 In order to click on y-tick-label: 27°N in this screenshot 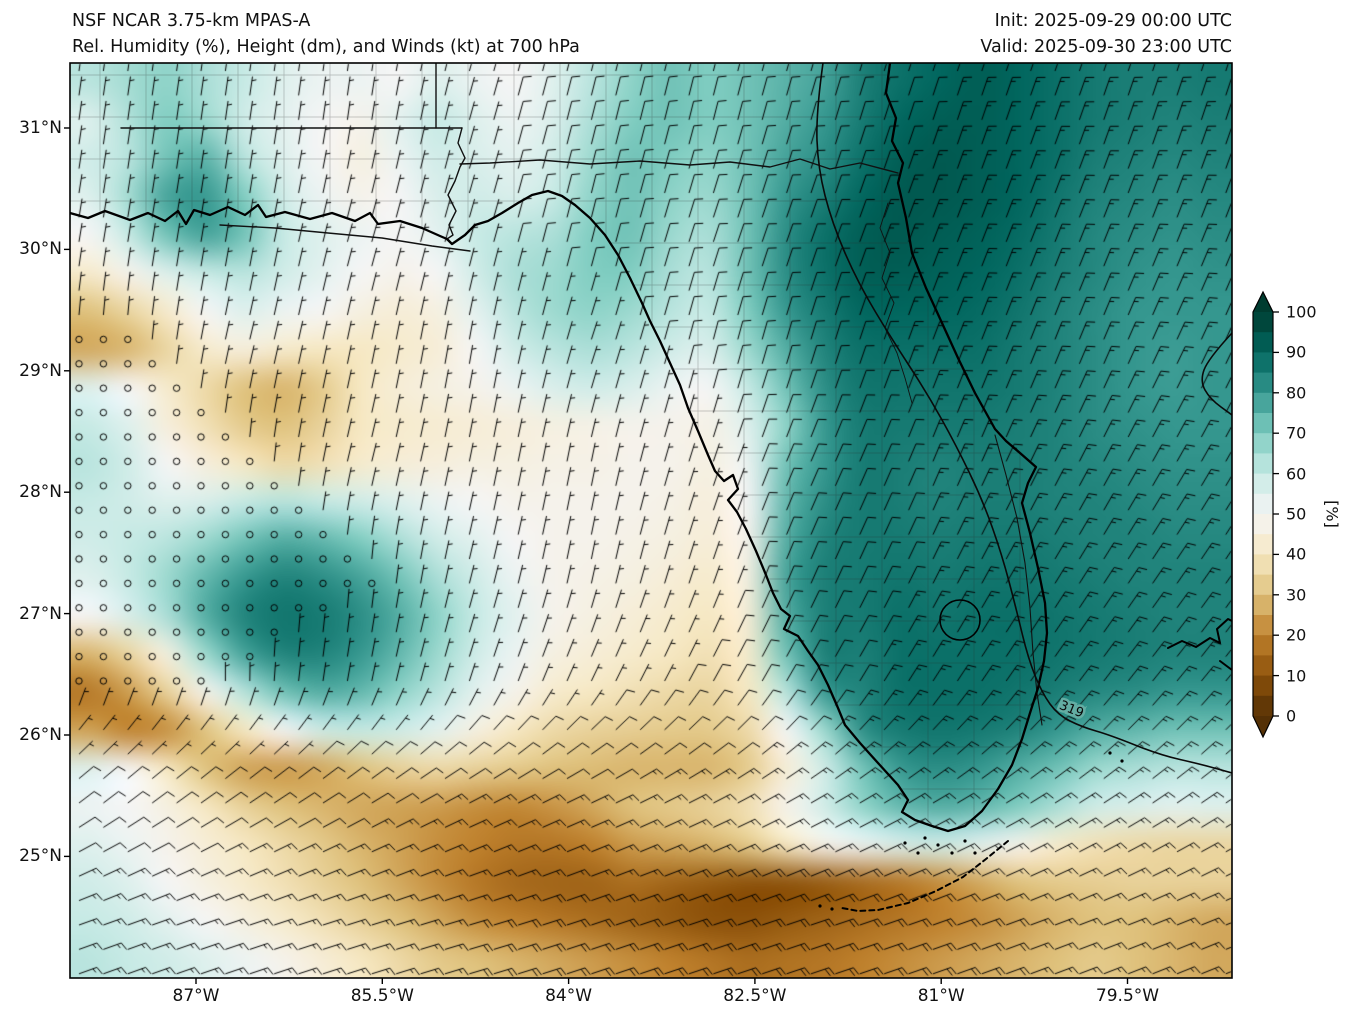, I will do `click(40, 613)`.